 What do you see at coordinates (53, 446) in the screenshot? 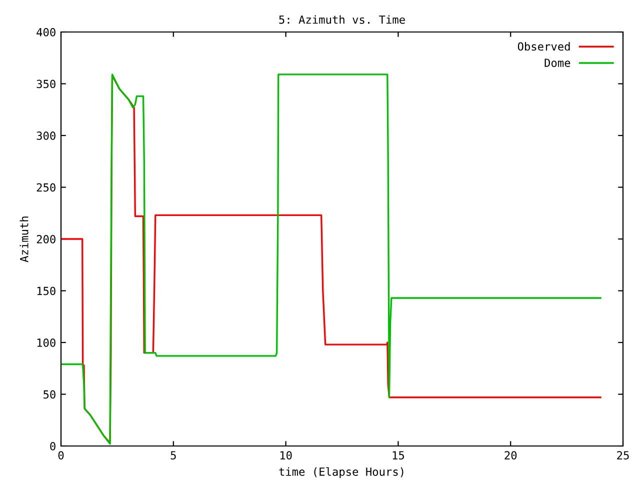
I see `y-tick-label: 0` at bounding box center [53, 446].